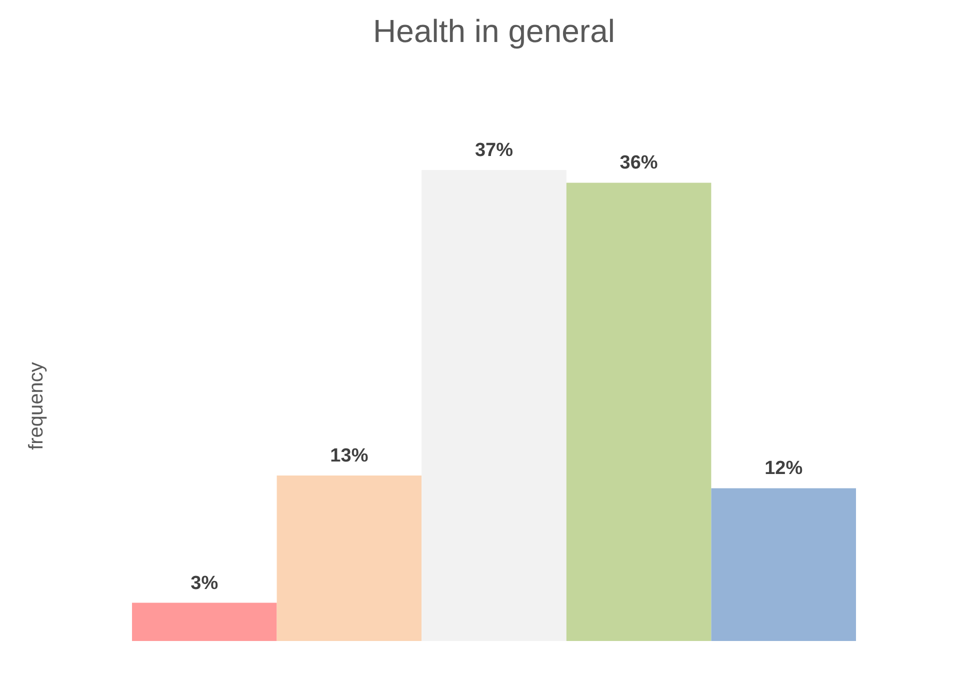 This screenshot has width=965, height=689. What do you see at coordinates (204, 583) in the screenshot?
I see `data-label: 3%` at bounding box center [204, 583].